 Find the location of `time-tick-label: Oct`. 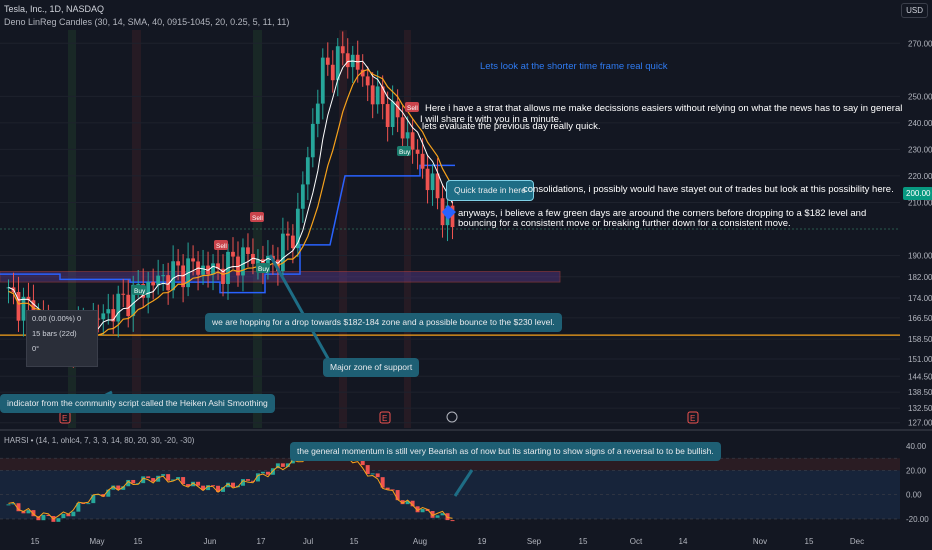

time-tick-label: Oct is located at coordinates (636, 541).